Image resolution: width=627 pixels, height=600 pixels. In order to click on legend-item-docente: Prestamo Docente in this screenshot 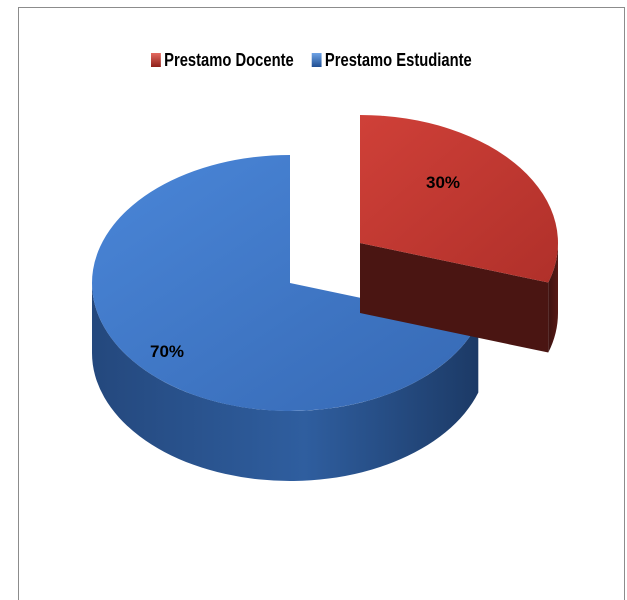, I will do `click(222, 60)`.